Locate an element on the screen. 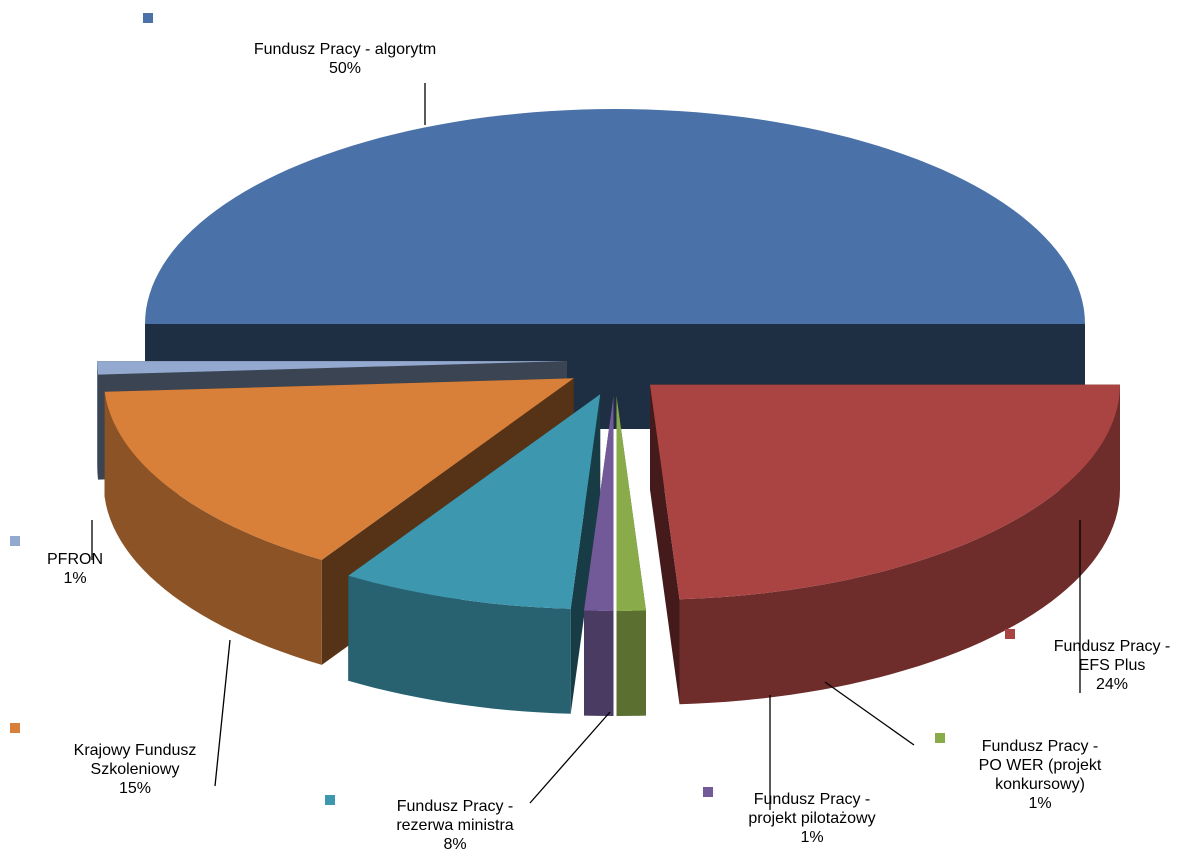 The width and height of the screenshot is (1192, 865). slice-cut-face is located at coordinates (665, 544).